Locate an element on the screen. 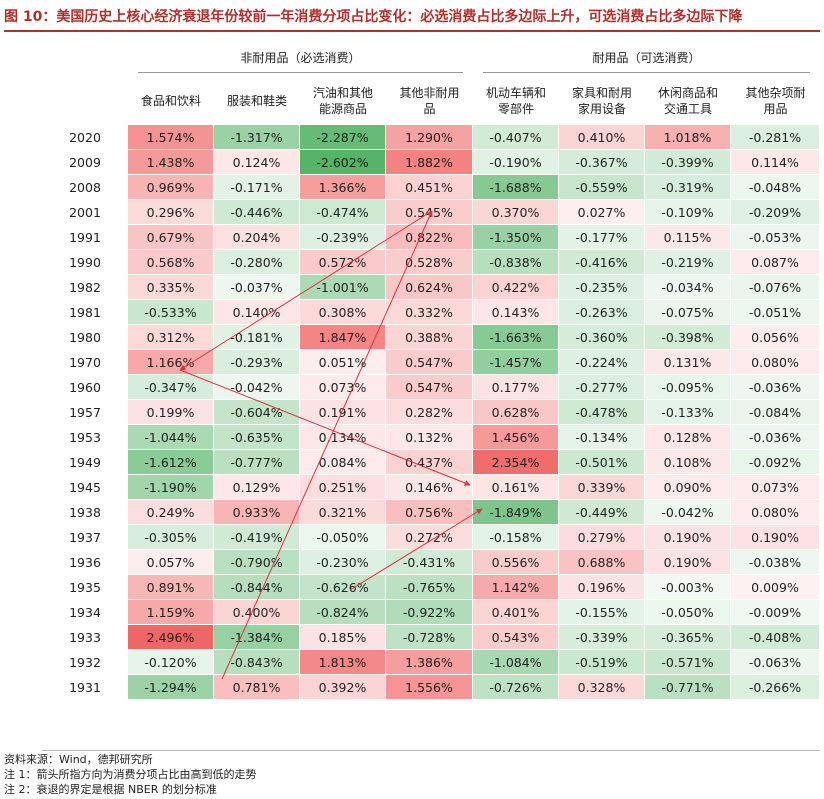 Image resolution: width=824 pixels, height=799 pixels. year-cell: 1935 is located at coordinates (85, 587).